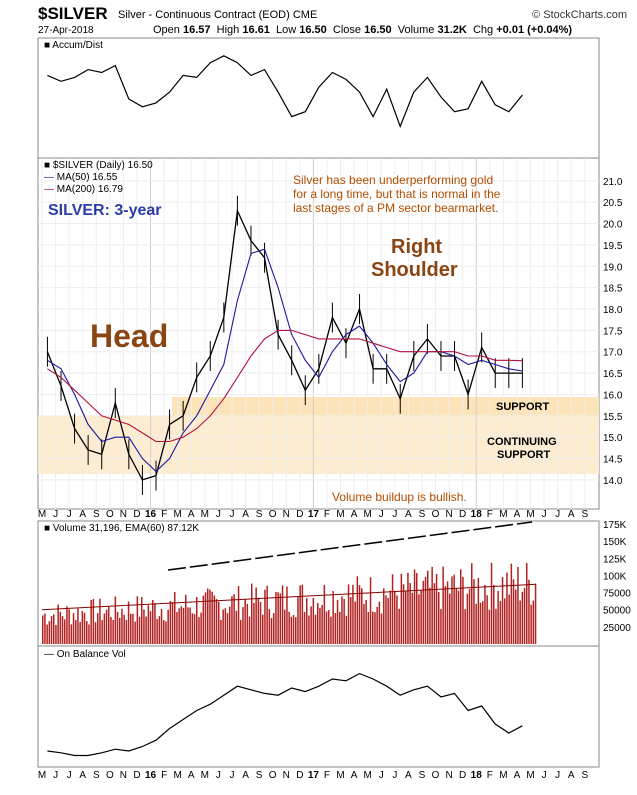 This screenshot has height=795, width=637. What do you see at coordinates (110, 775) in the screenshot?
I see `x-tick-label: O` at bounding box center [110, 775].